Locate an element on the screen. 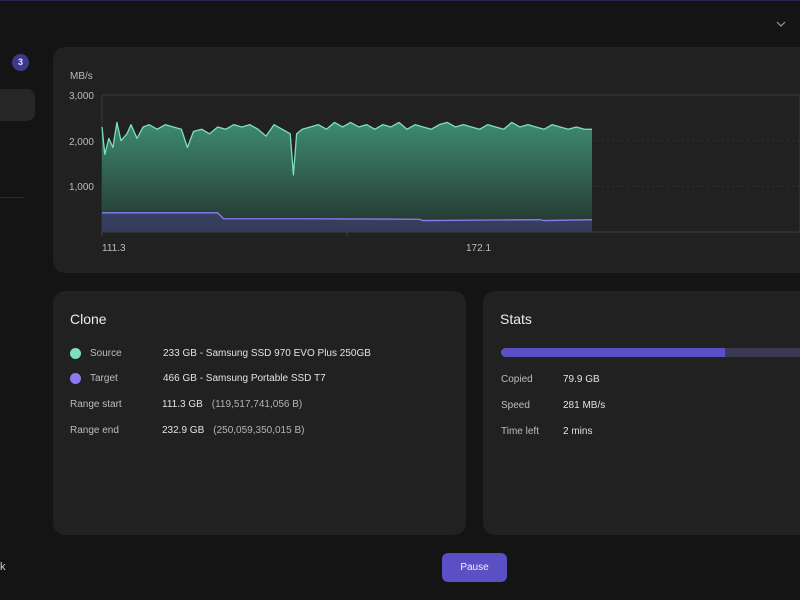 The width and height of the screenshot is (800, 600). target-series-area is located at coordinates (347, 222).